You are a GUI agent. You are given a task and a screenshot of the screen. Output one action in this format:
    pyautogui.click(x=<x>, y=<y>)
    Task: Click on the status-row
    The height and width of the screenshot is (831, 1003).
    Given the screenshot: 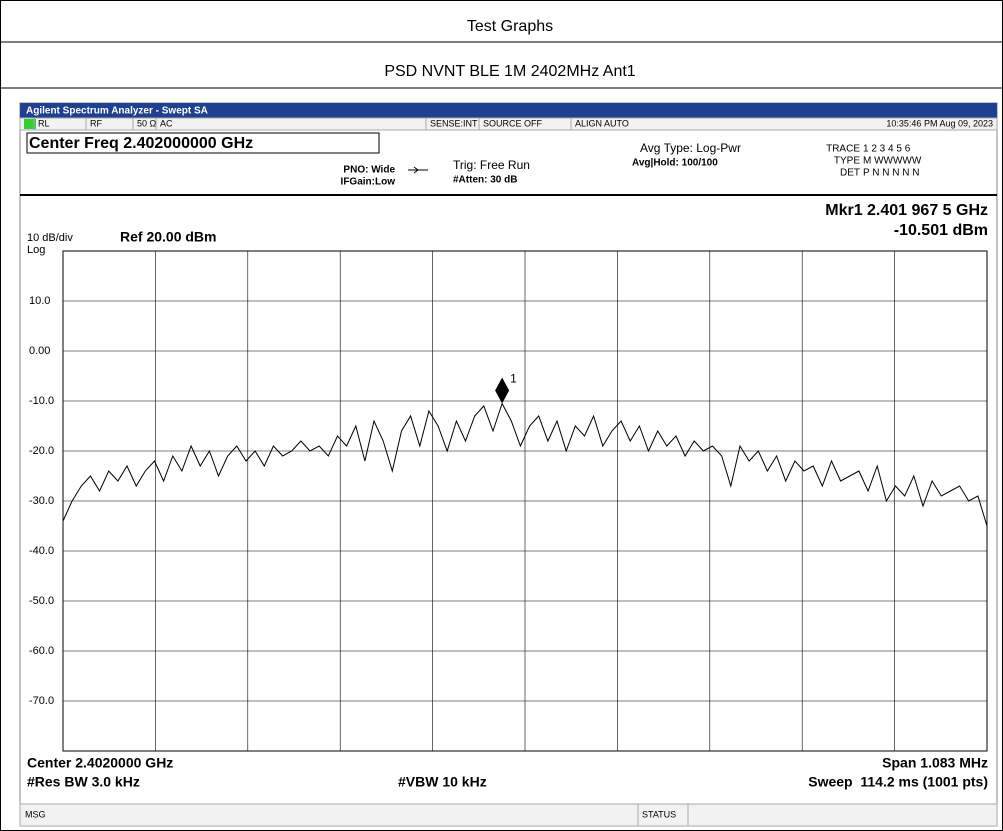 What is the action you would take?
    pyautogui.click(x=508, y=124)
    